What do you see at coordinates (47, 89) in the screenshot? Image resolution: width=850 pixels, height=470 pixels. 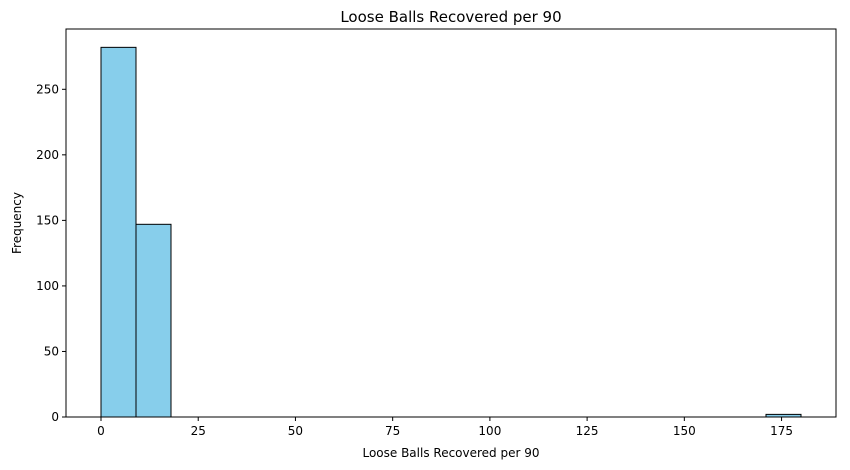 I see `y-tick-label: 250` at bounding box center [47, 89].